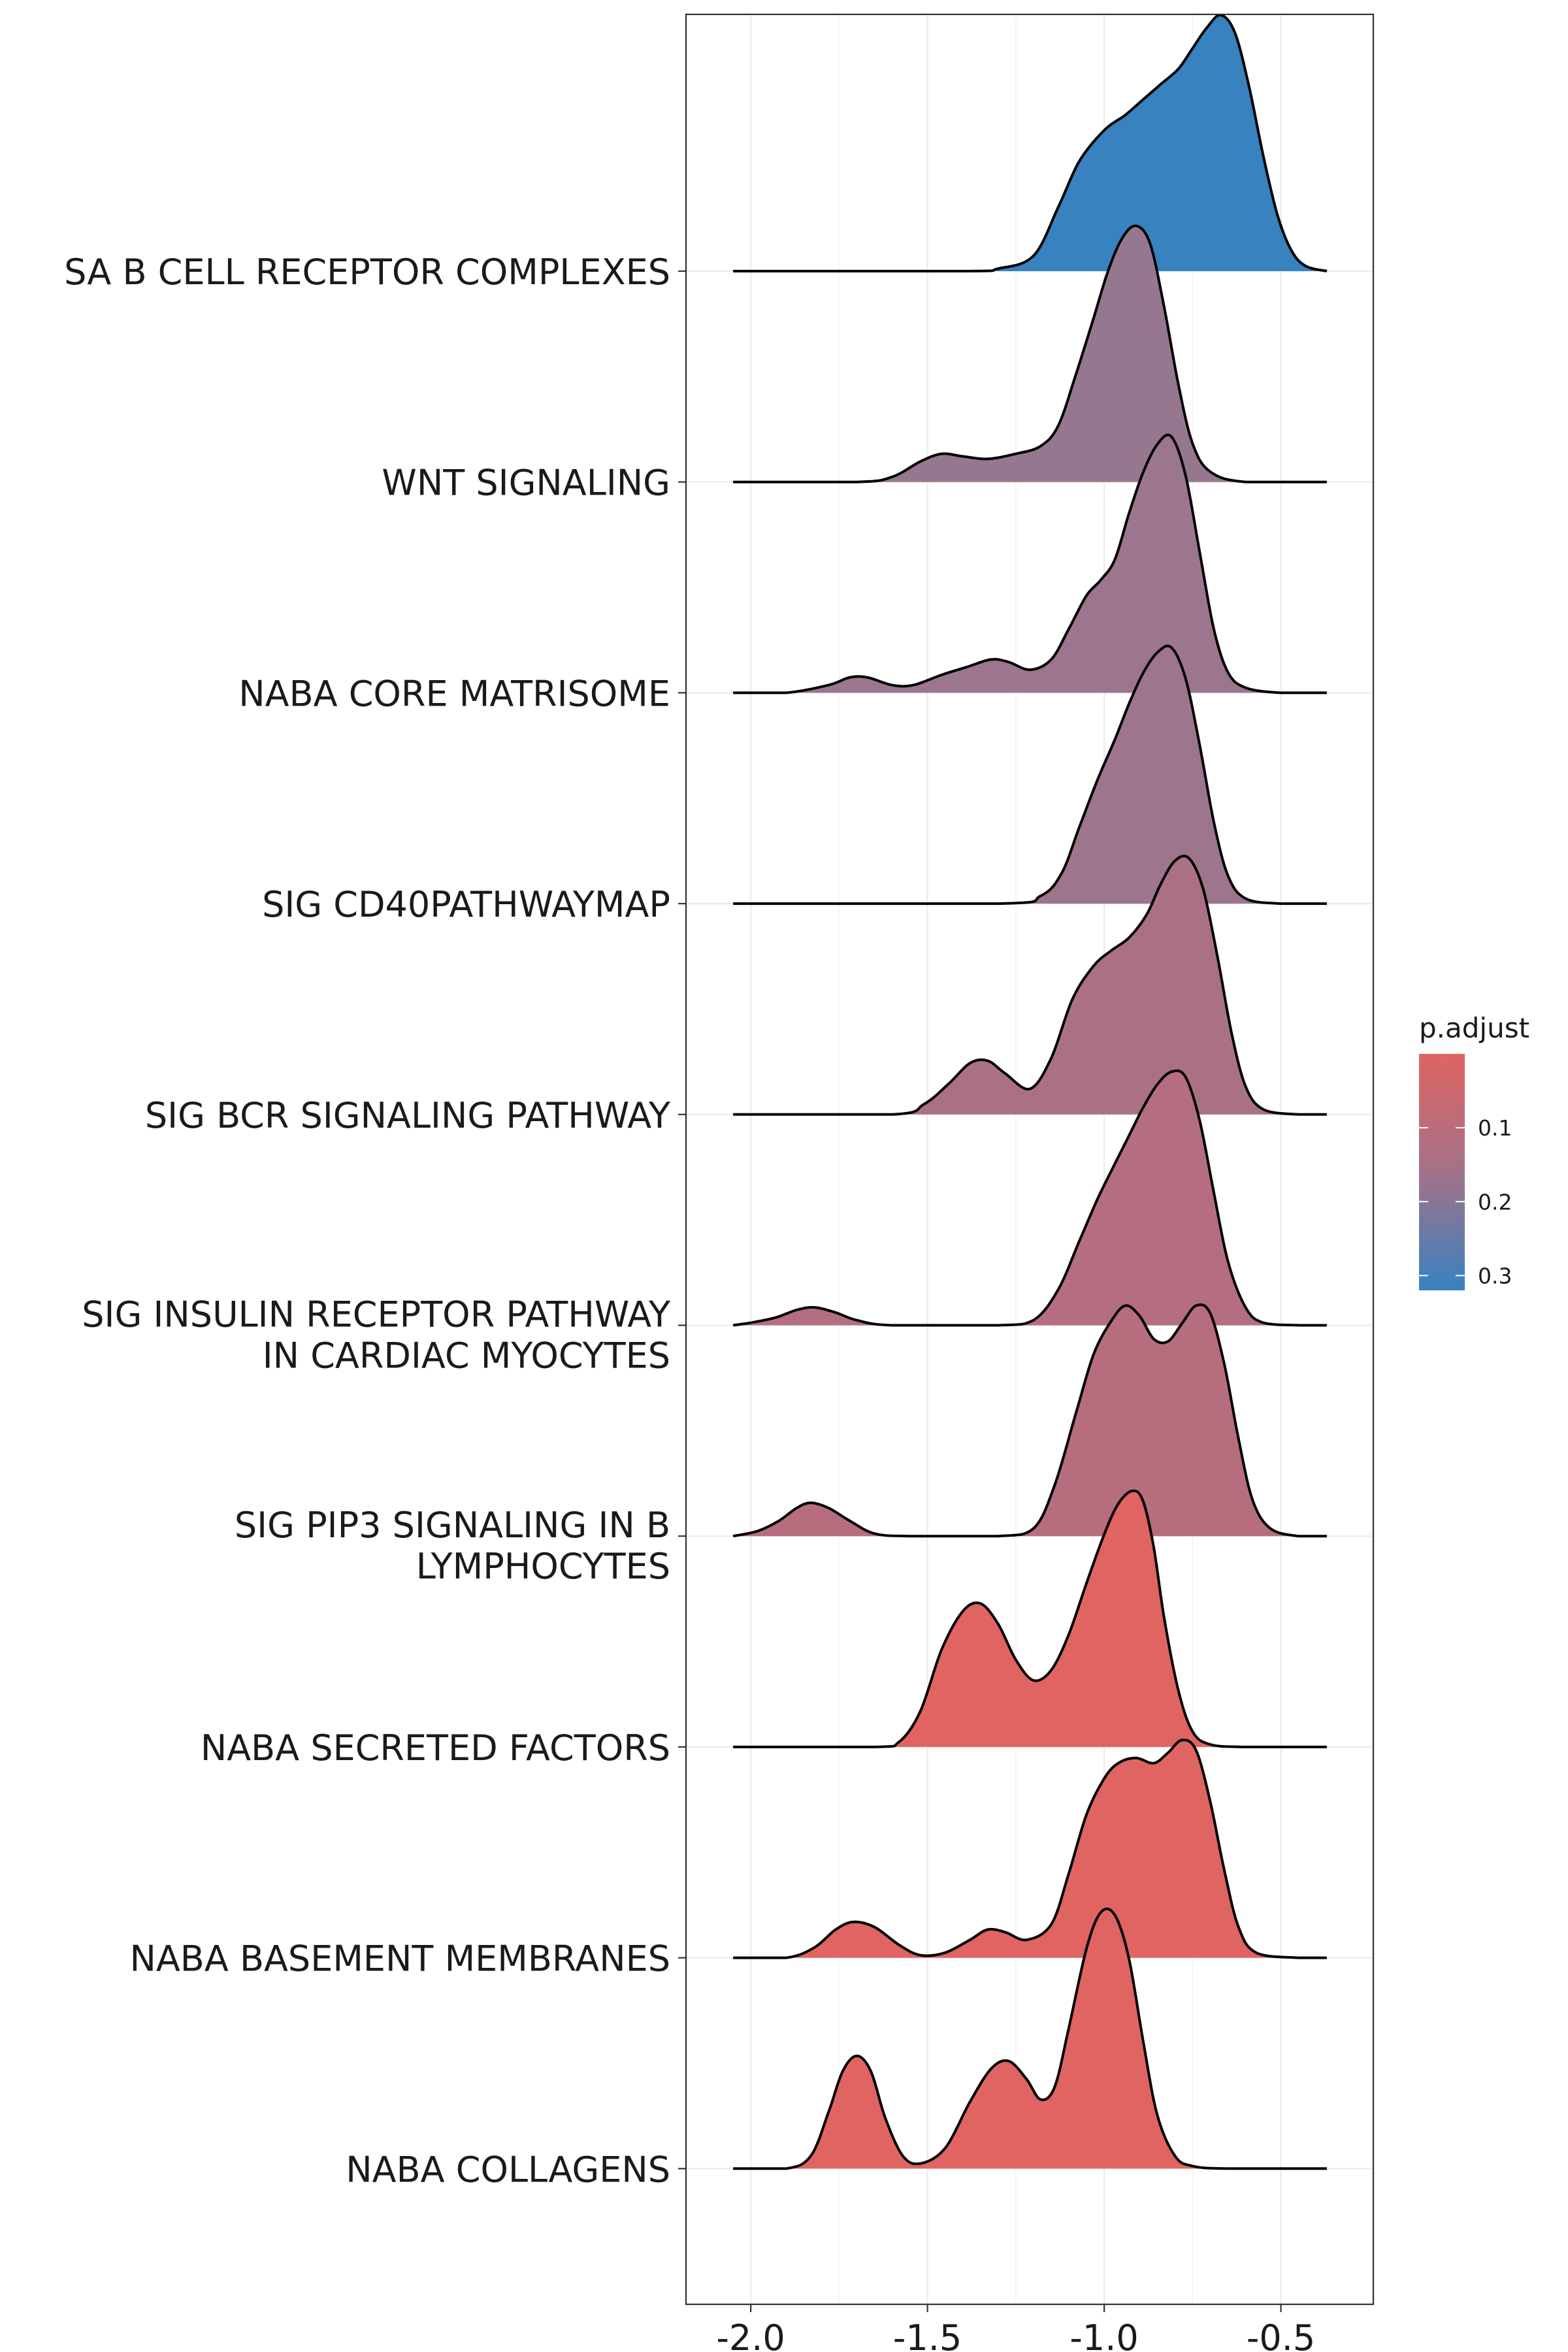 This screenshot has height=2352, width=1568. Describe the element at coordinates (1015, 2328) in the screenshot. I see `x-axis: -2.0 -1.5 -1.0 -0.5` at that location.